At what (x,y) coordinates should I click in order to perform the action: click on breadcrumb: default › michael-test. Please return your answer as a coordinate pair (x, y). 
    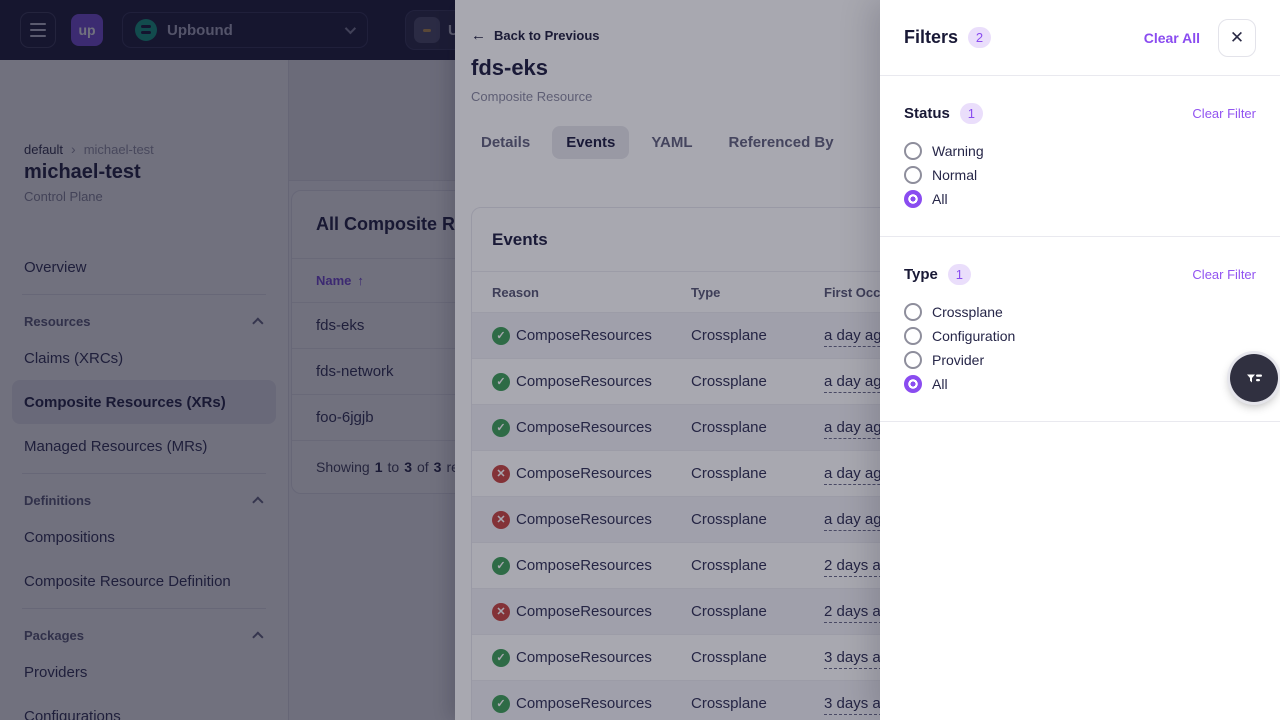
    Looking at the image, I should click on (89, 149).